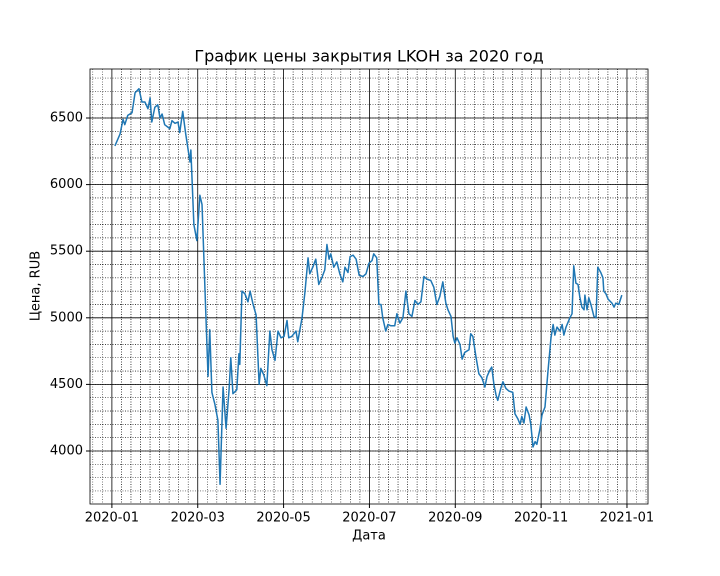  I want to click on x-tick-label: 2020-05, so click(283, 518).